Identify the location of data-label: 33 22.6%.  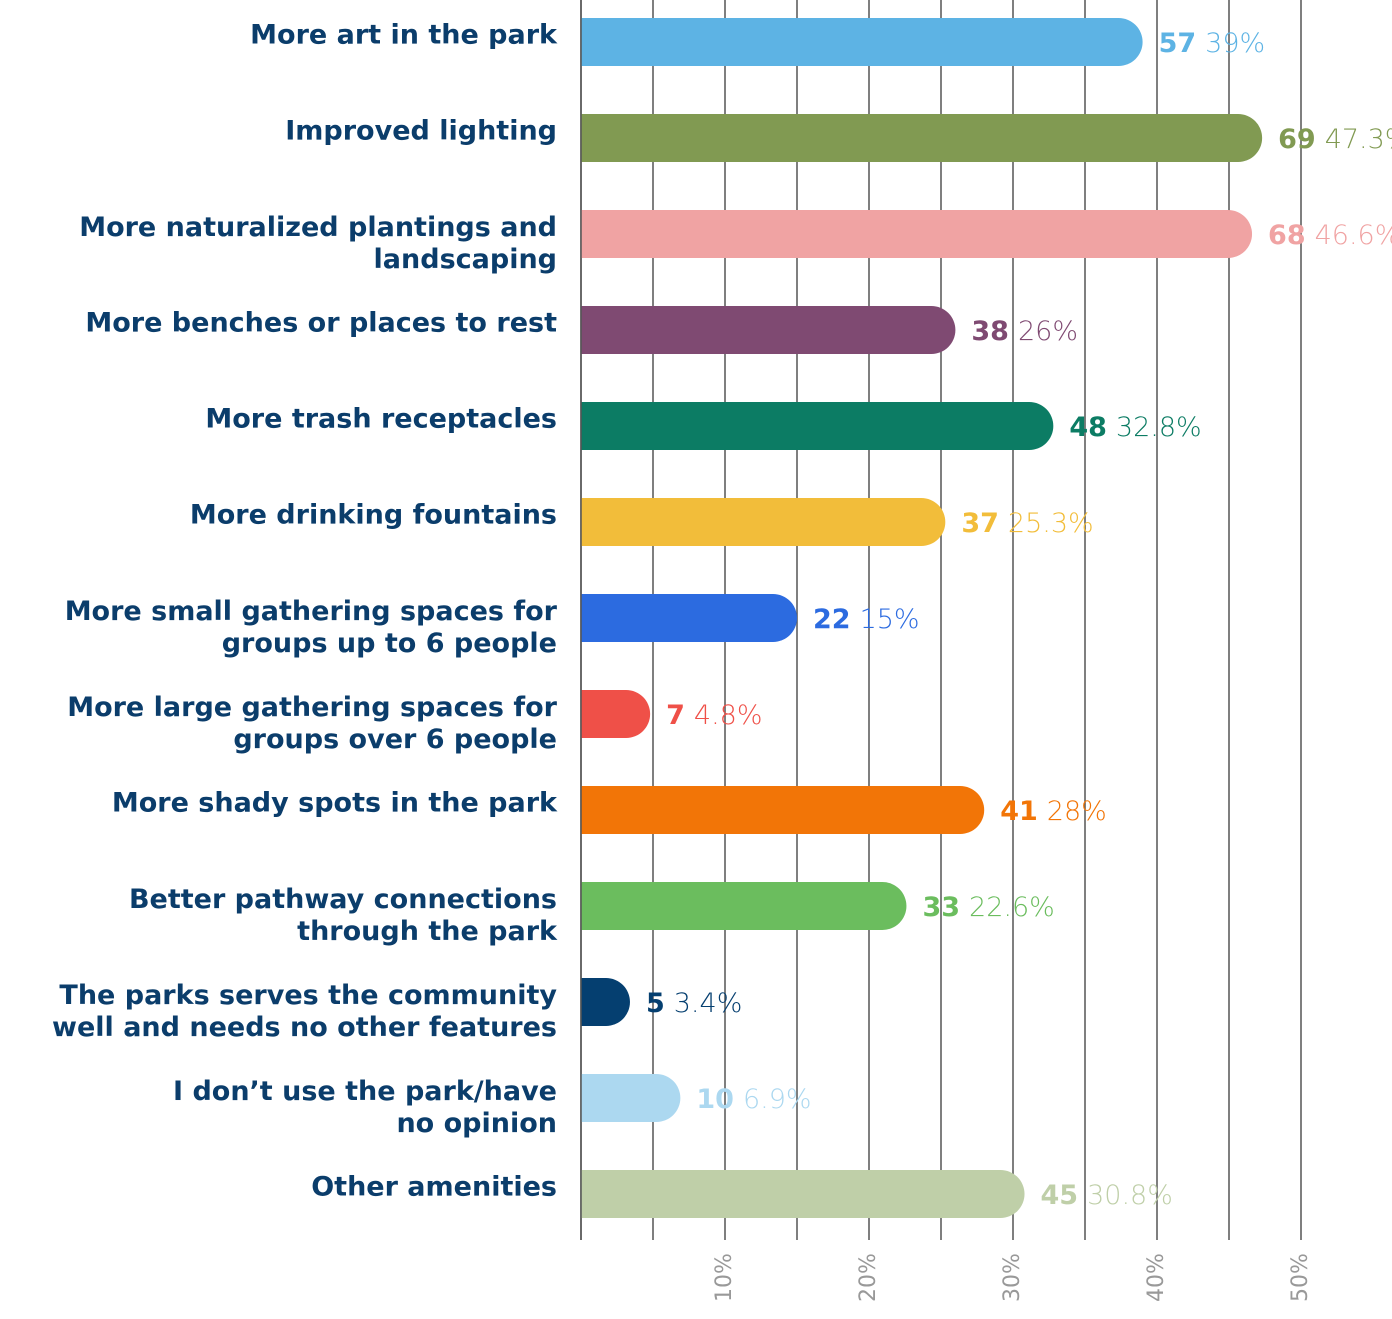
(988, 907).